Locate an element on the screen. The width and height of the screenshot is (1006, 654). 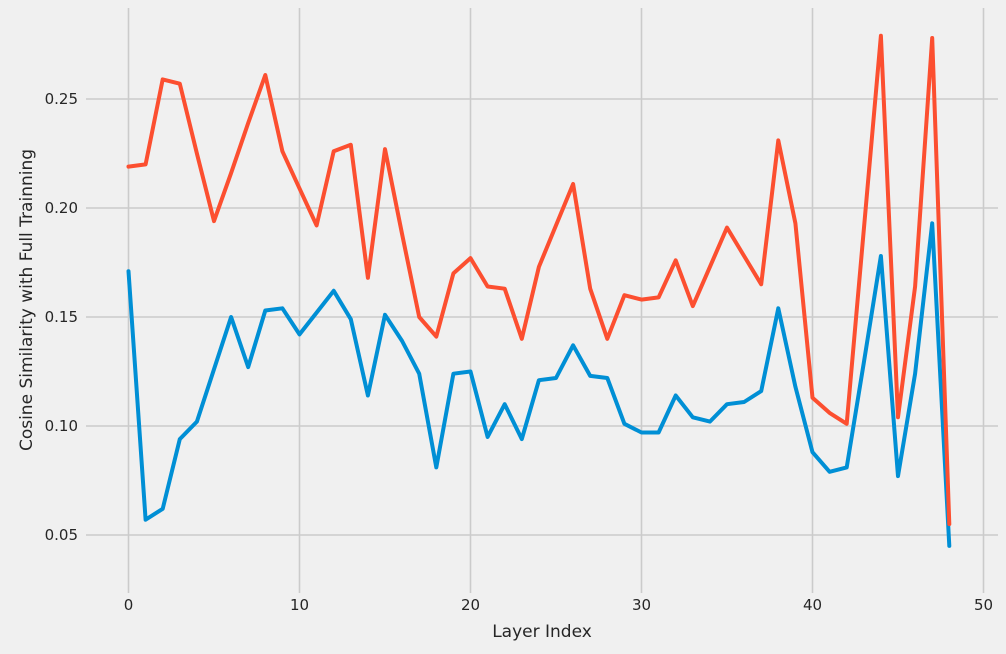
x-tick-label: 20 is located at coordinates (470, 605).